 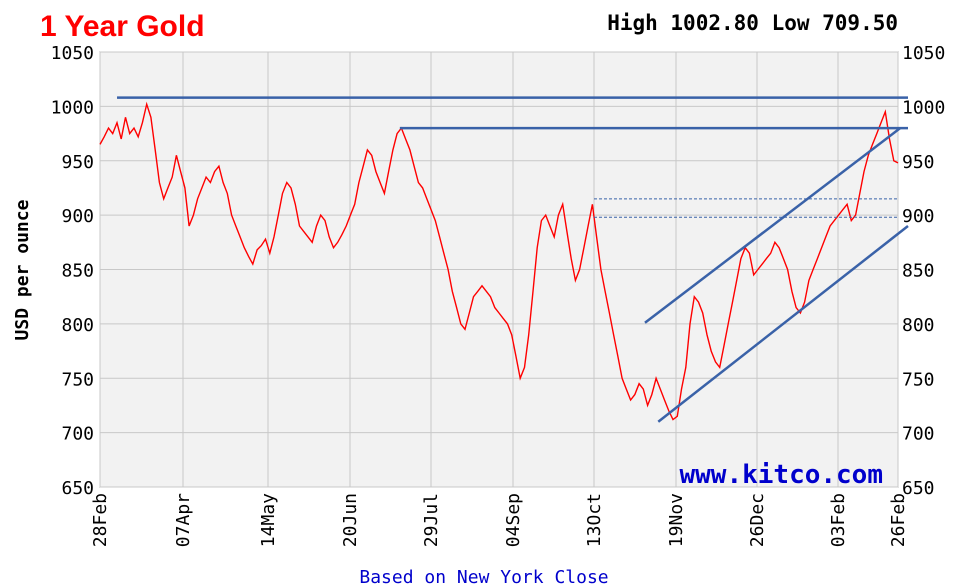 I want to click on x-tick-label: 26Dec, so click(x=757, y=520).